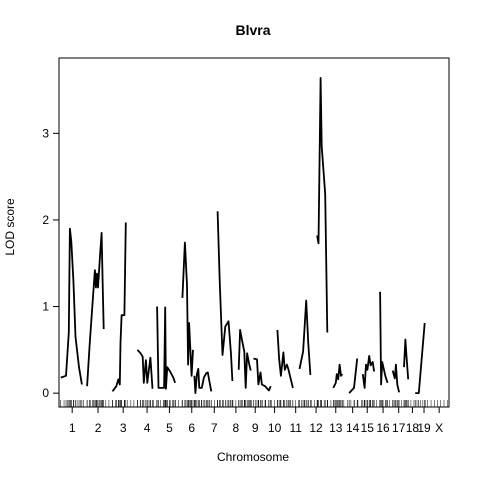 This screenshot has height=480, width=480. Describe the element at coordinates (214, 428) in the screenshot. I see `x-tick-label: 7` at that location.